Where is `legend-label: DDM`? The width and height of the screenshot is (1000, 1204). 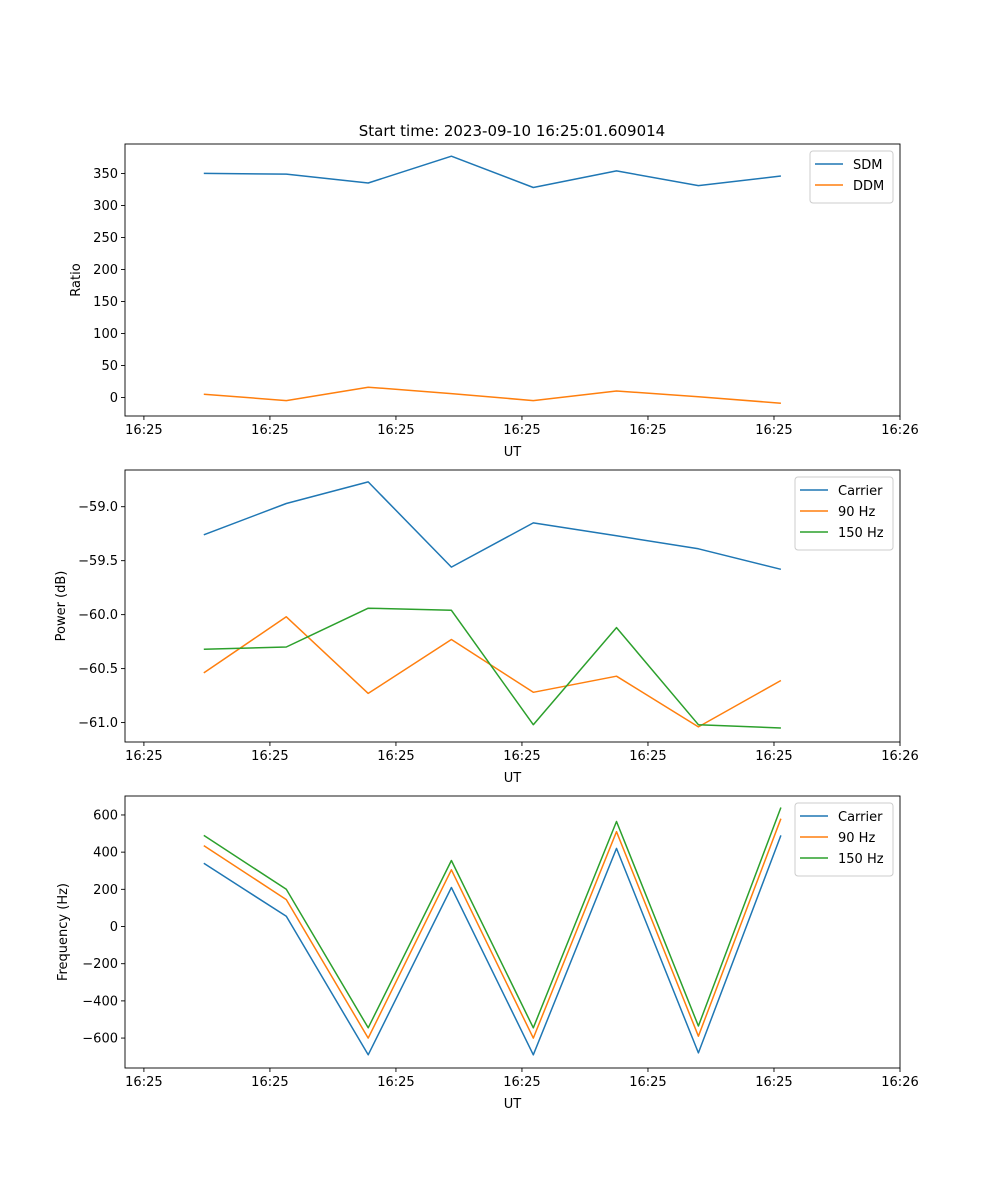
legend-label: DDM is located at coordinates (868, 186).